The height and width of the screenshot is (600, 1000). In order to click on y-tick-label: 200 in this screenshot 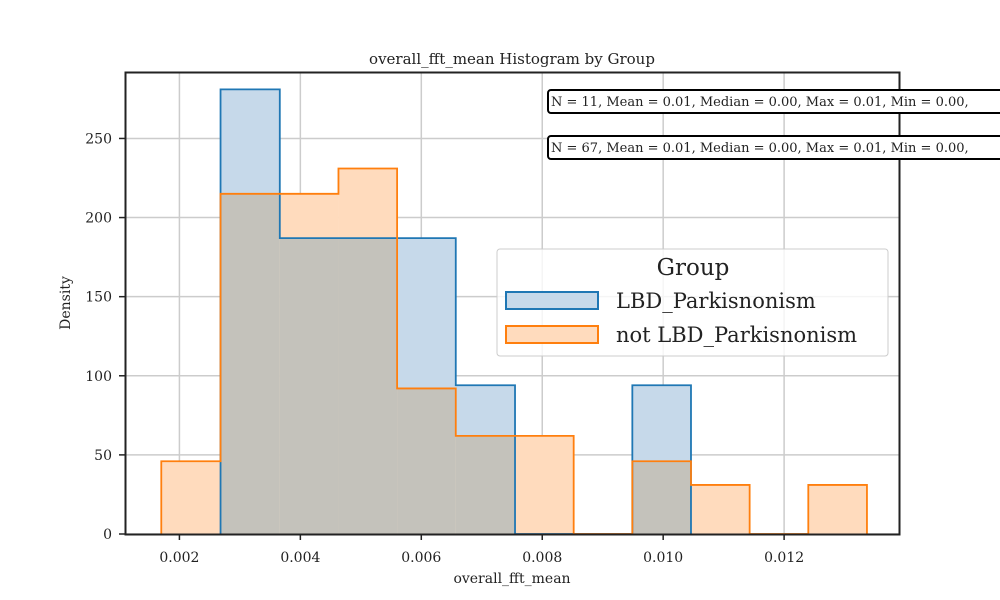, I will do `click(98, 219)`.